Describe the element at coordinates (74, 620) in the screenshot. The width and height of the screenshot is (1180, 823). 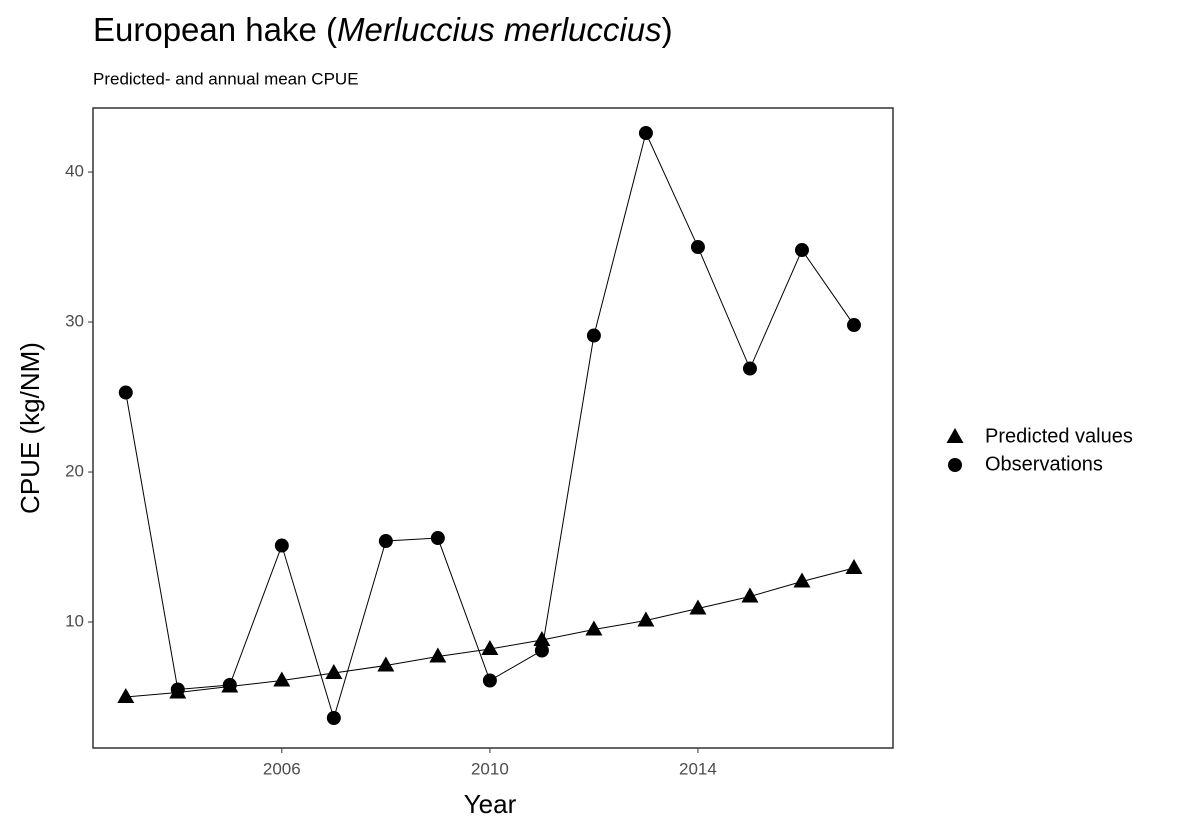
I see `y-tick-label: 10` at that location.